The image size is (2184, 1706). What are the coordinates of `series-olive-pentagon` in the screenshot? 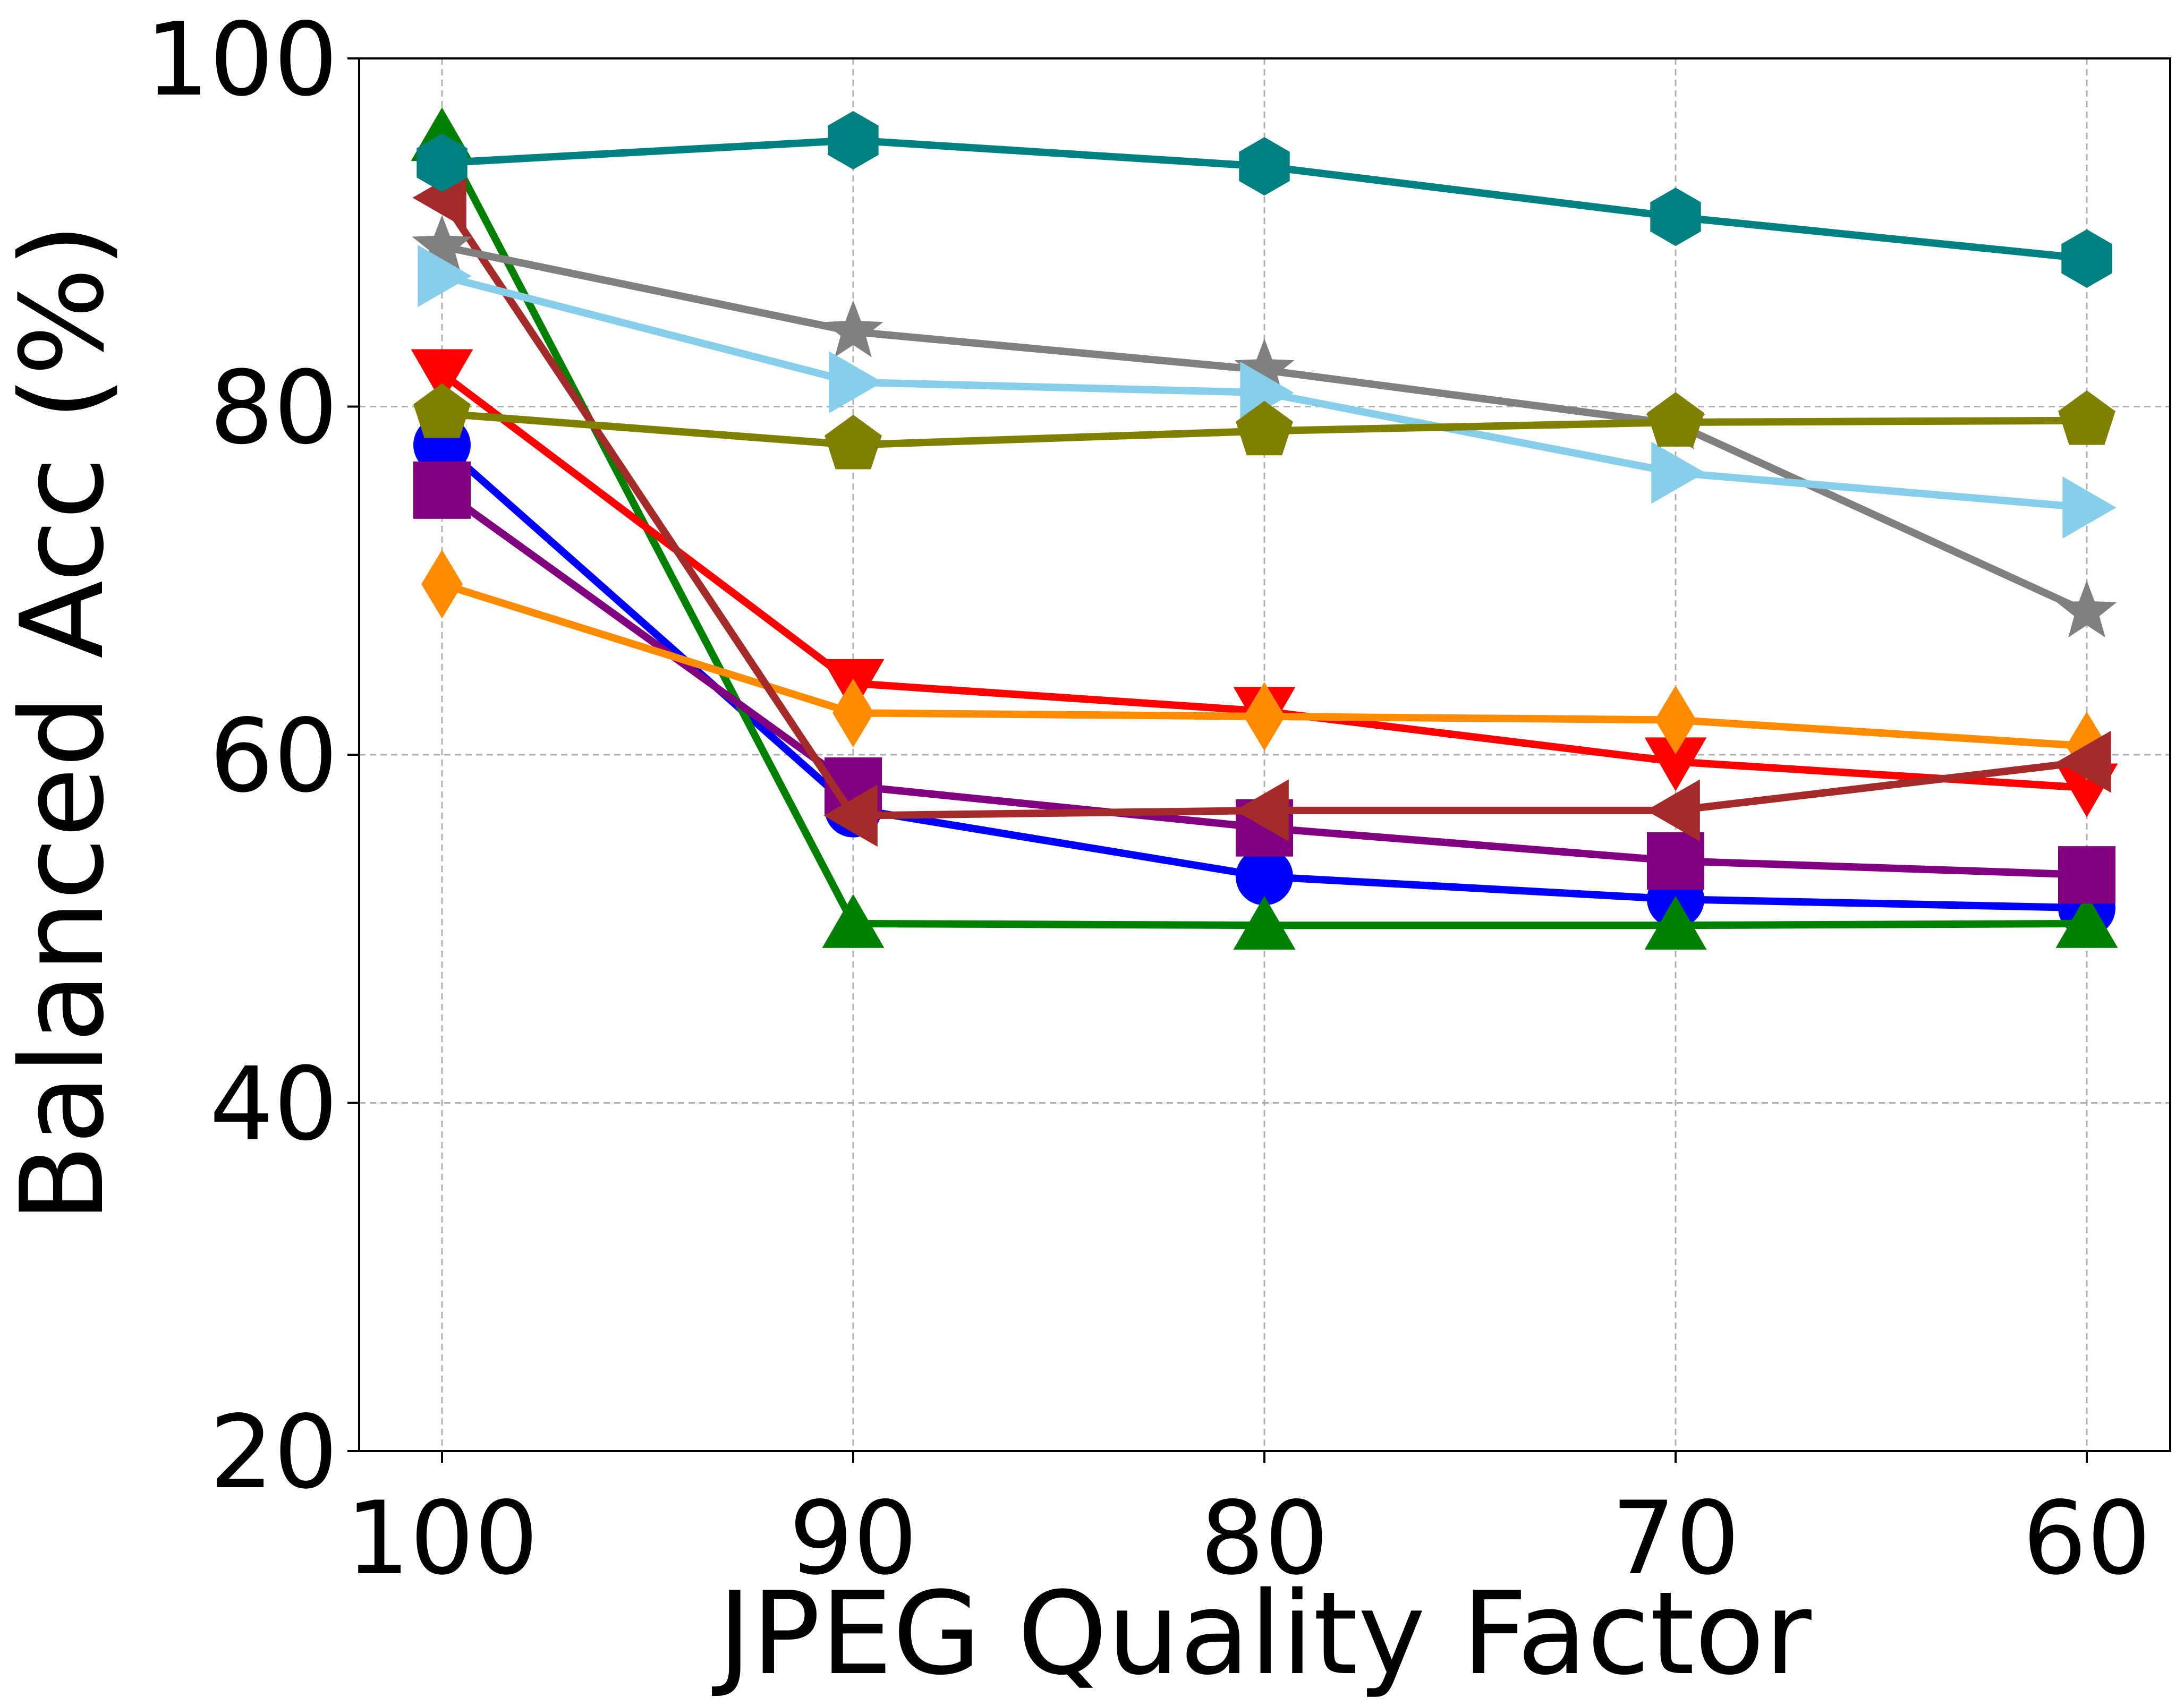 It's located at (1264, 426).